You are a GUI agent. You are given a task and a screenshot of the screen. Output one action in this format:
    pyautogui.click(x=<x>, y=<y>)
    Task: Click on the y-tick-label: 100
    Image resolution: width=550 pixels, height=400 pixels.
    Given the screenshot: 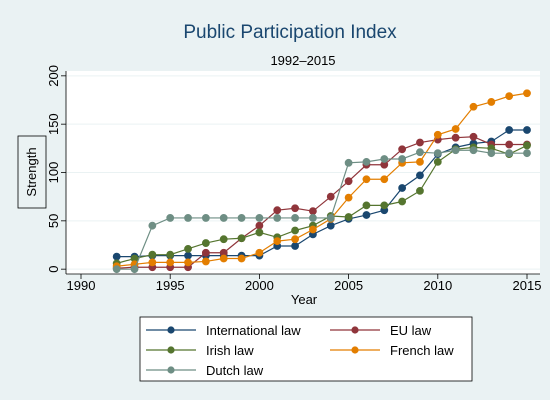 What is the action you would take?
    pyautogui.click(x=53, y=173)
    